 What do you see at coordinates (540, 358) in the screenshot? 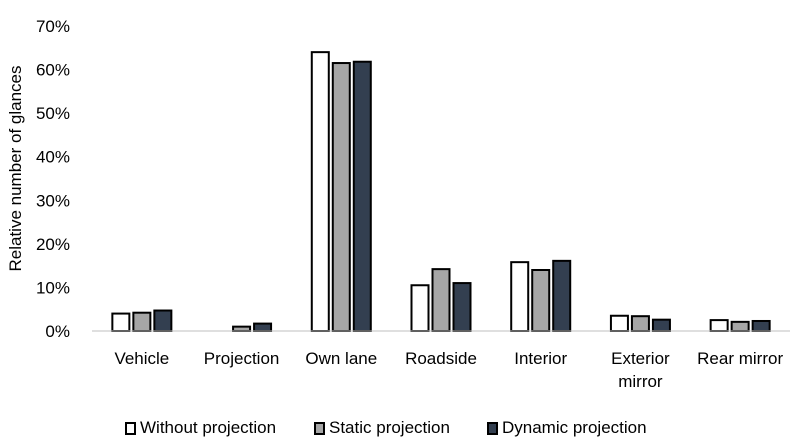
I see `category-label: Interior` at bounding box center [540, 358].